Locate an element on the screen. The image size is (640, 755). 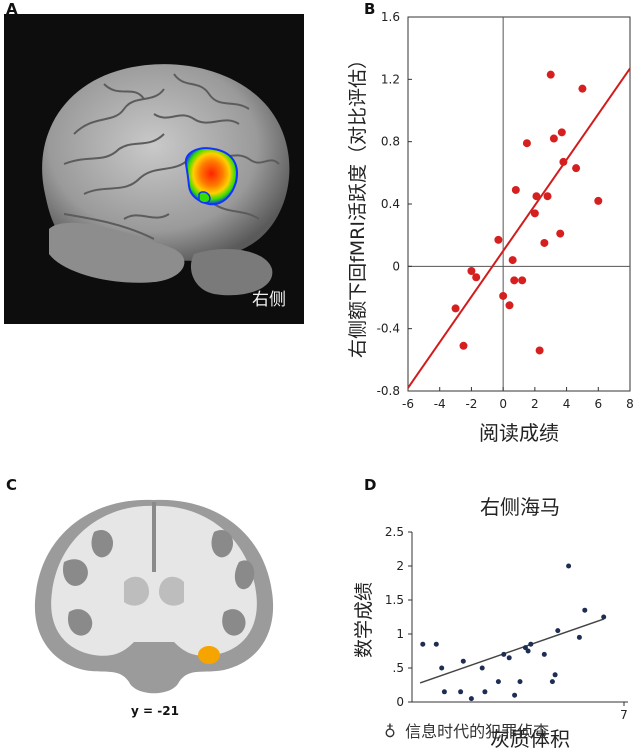
chart-d-ytick-label: 1 is located at coordinates (400, 634).